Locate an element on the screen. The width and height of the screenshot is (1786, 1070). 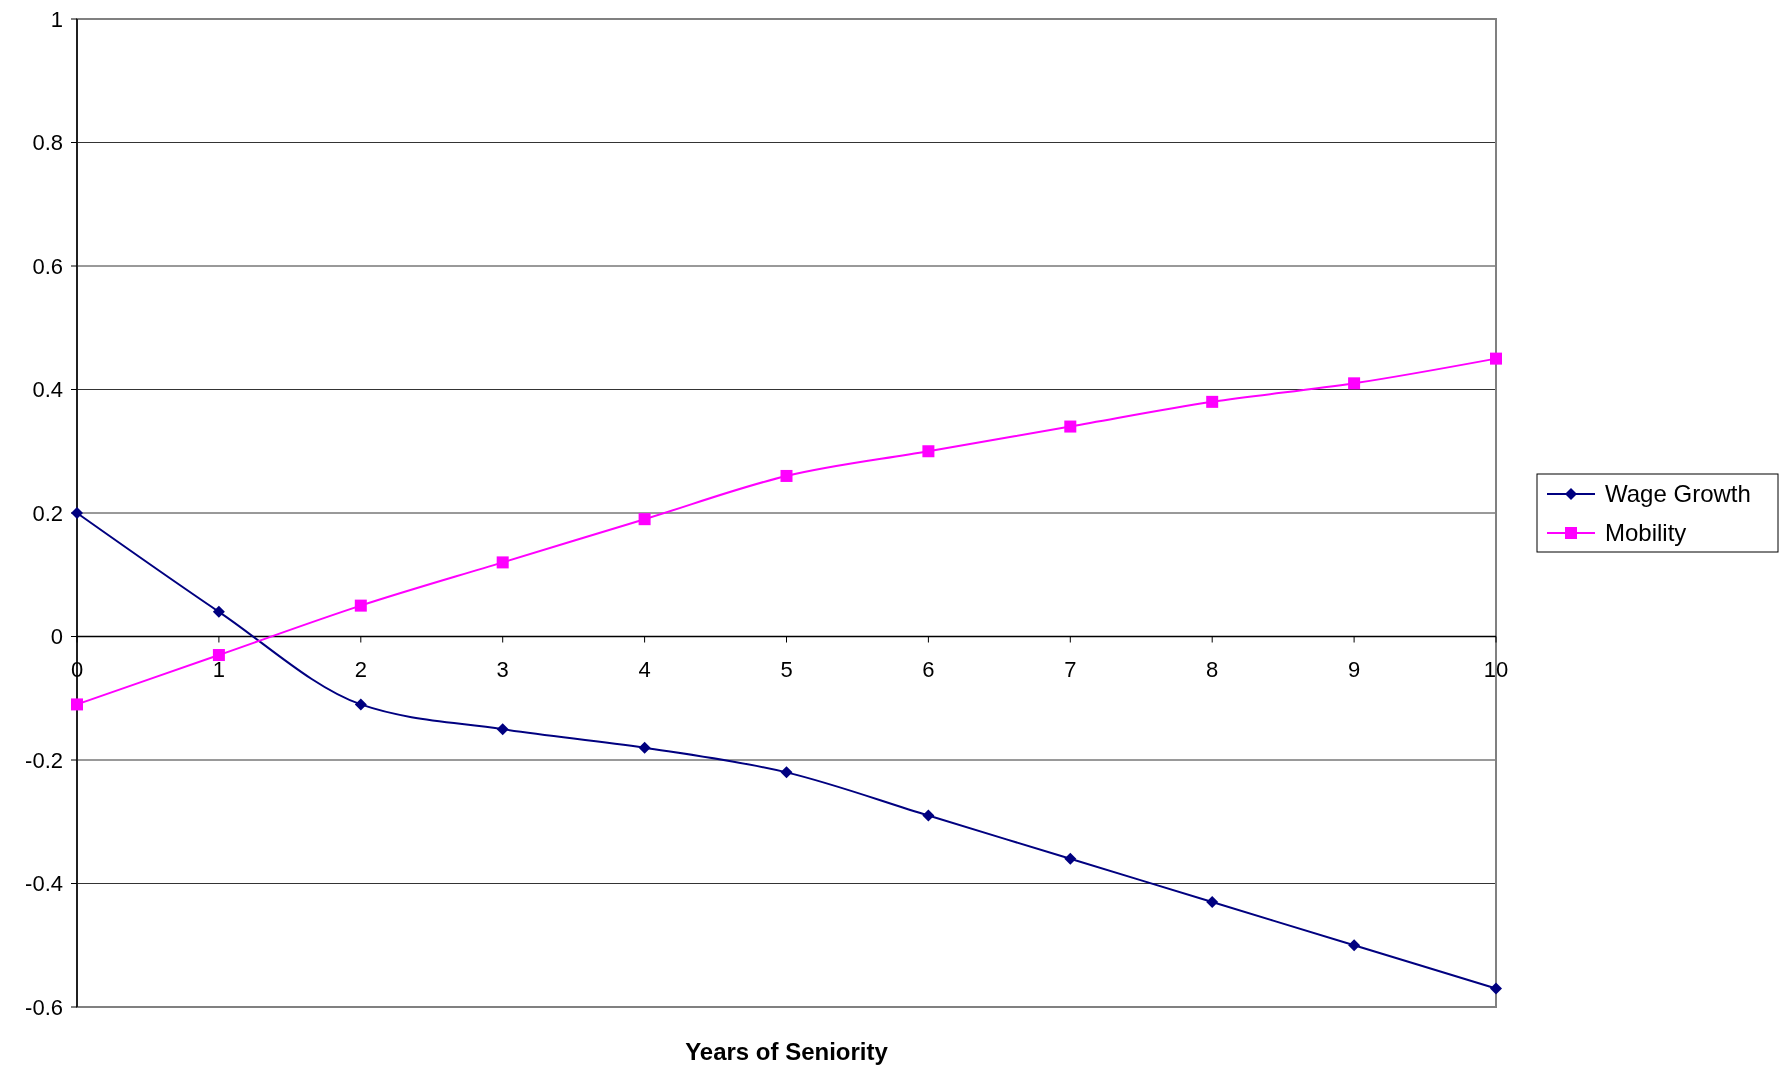
x-tick-label: 7 is located at coordinates (1070, 669).